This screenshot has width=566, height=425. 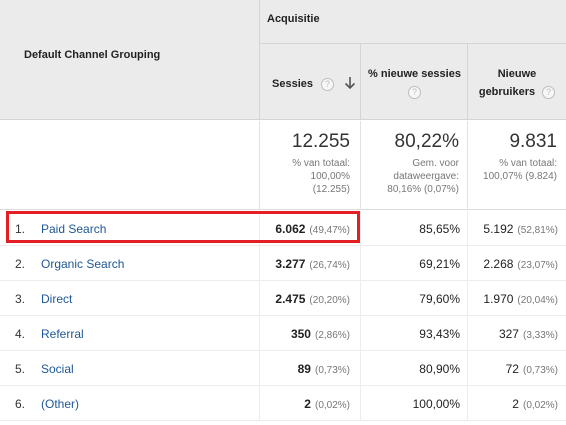 I want to click on channel-link-direct: Direct, so click(x=56, y=299).